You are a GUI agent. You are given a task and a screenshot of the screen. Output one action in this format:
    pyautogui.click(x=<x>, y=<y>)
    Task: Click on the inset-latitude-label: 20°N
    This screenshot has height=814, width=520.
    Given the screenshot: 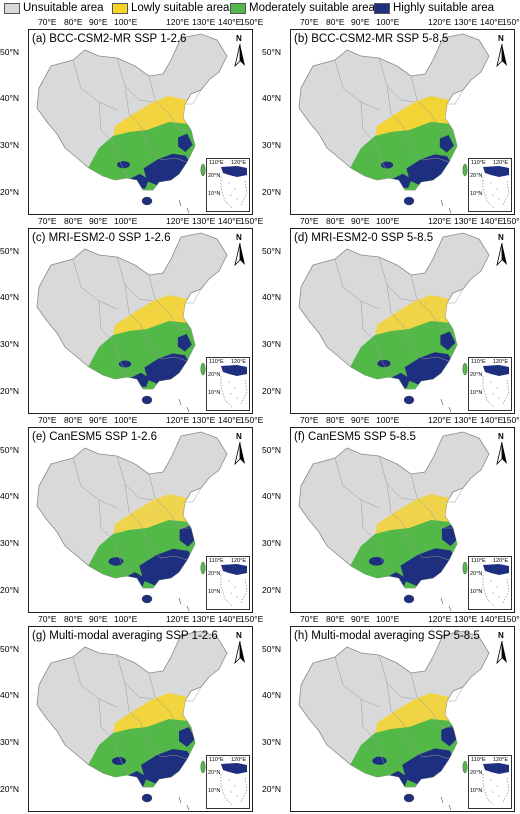 What is the action you would take?
    pyautogui.click(x=476, y=773)
    